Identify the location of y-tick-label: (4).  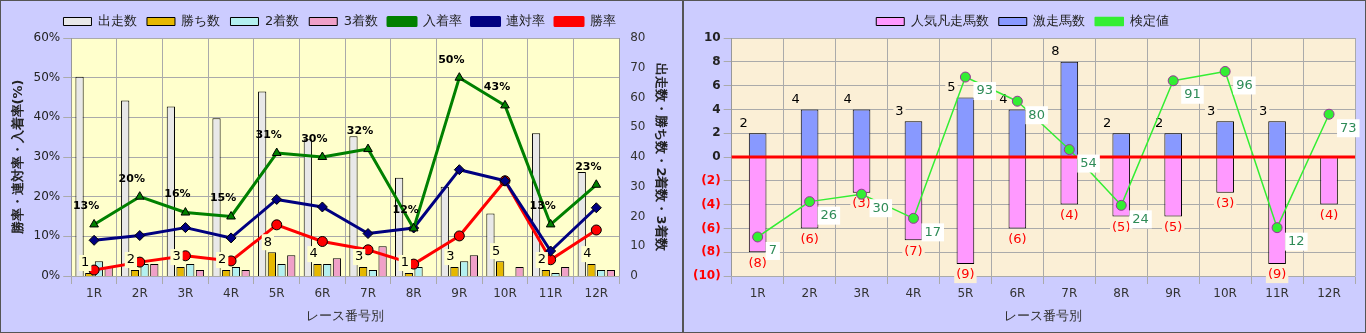
(711, 203).